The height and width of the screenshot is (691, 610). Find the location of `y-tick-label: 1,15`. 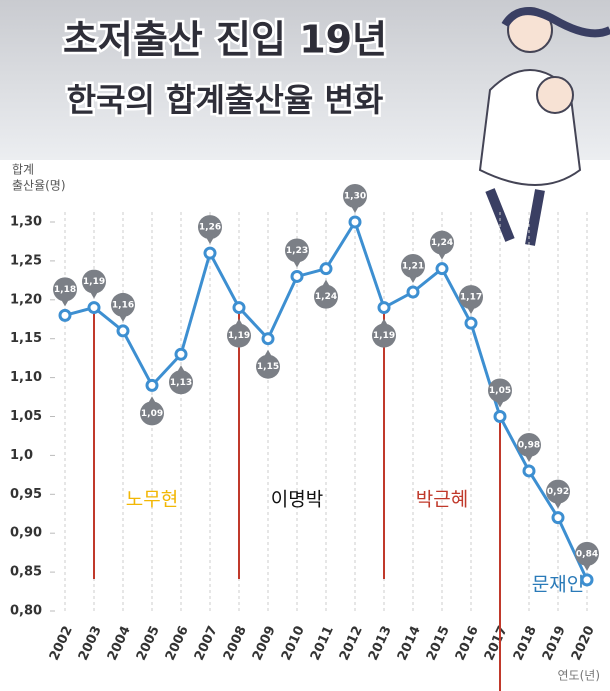

y-tick-label: 1,15 is located at coordinates (26, 338).